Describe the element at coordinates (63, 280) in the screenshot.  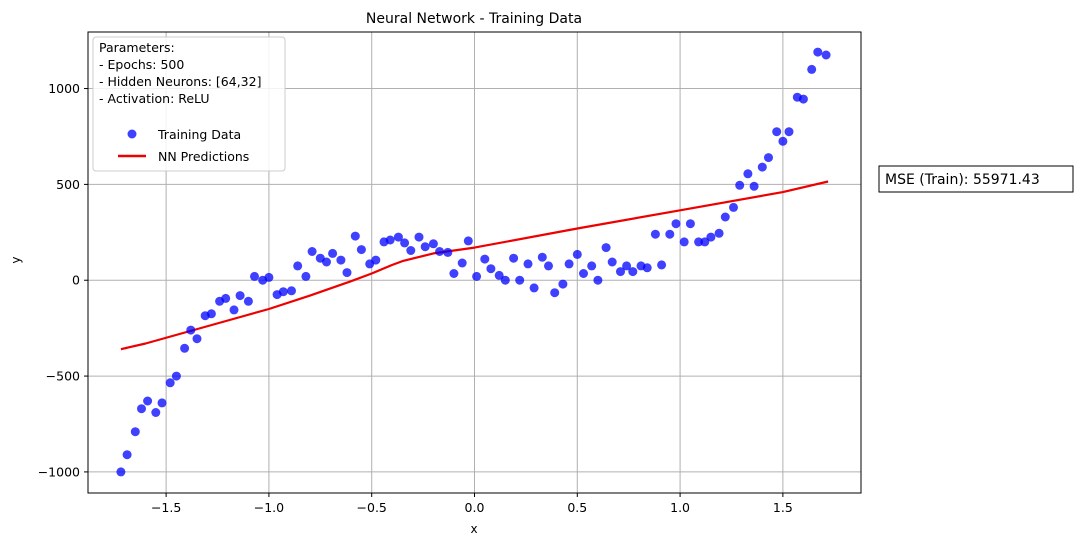
I see `y-axis-ticks: −1000 −500 0 500 1000` at that location.